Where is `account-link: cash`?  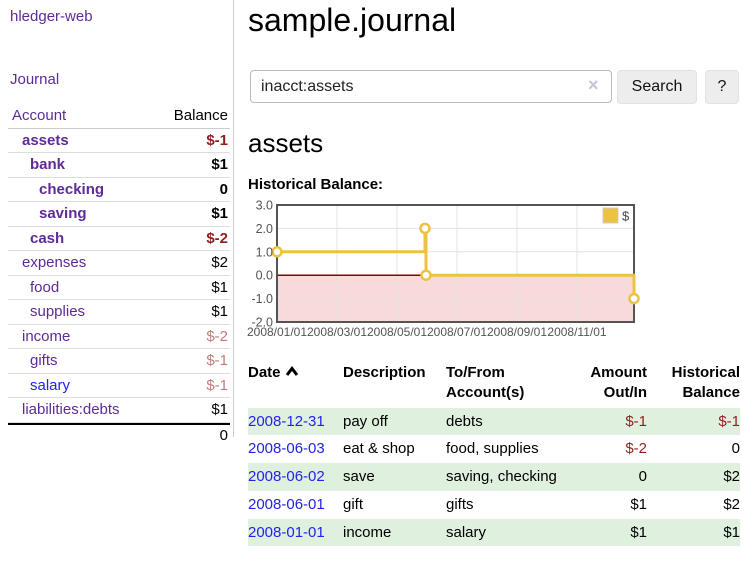 account-link: cash is located at coordinates (47, 238).